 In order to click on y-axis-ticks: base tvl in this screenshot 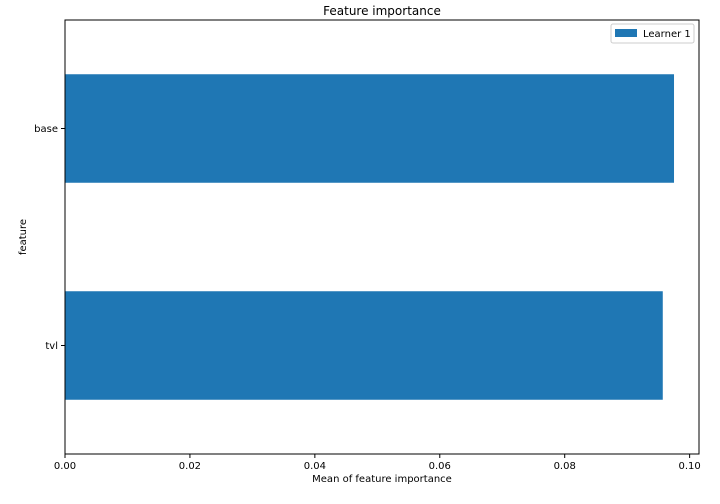, I will do `click(49, 238)`.